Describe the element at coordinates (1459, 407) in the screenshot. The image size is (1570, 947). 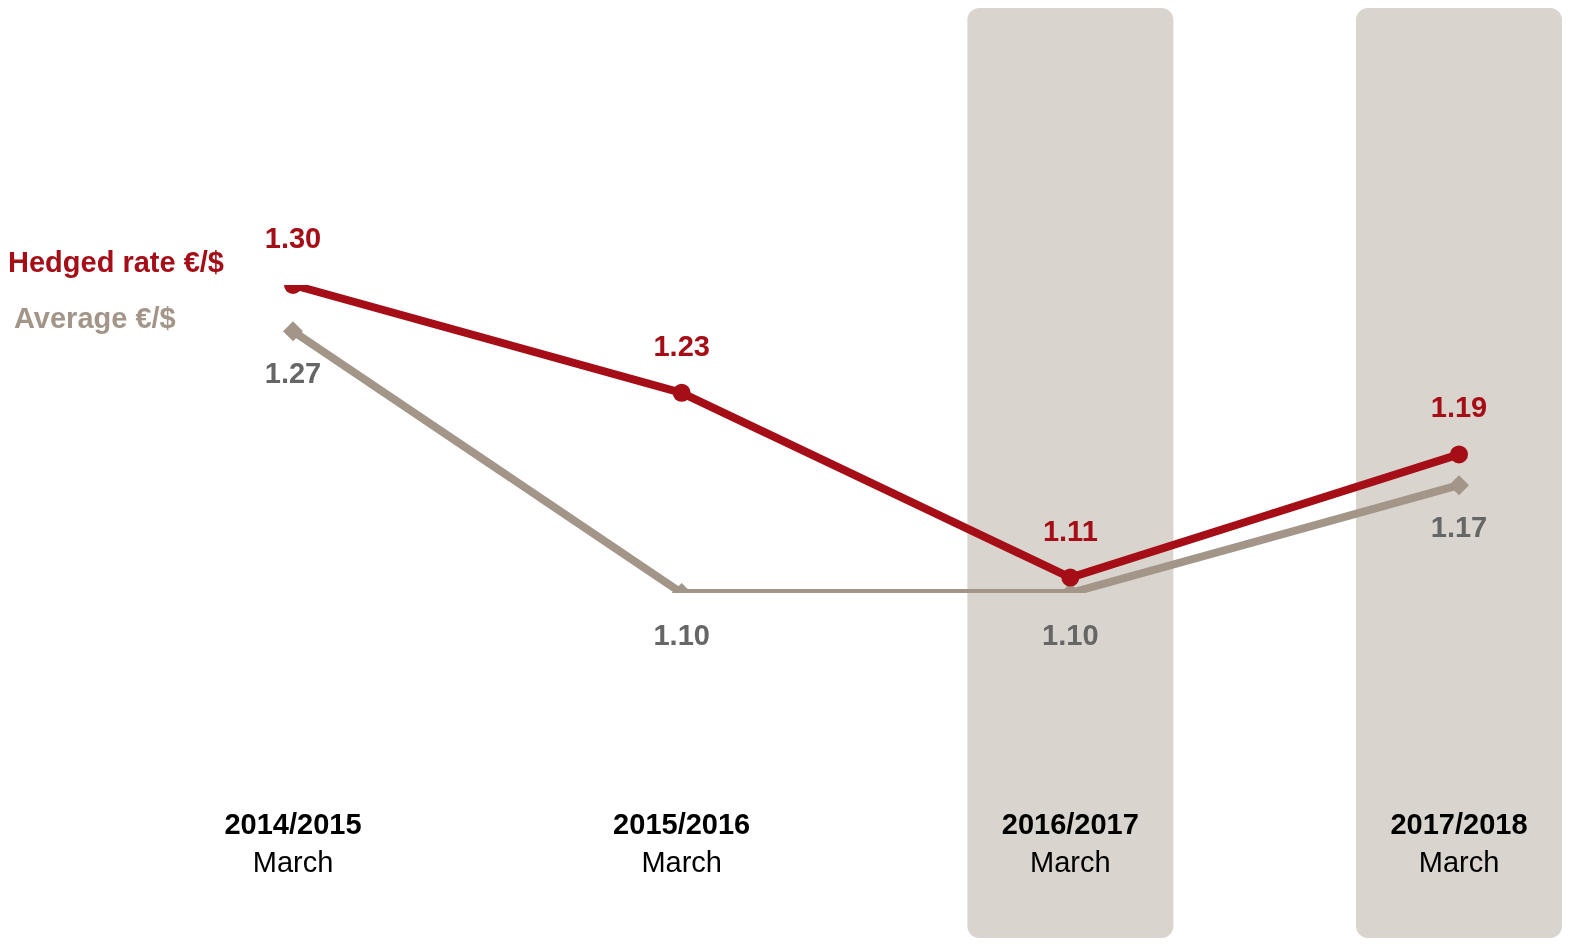
I see `data-label: 1.19` at that location.